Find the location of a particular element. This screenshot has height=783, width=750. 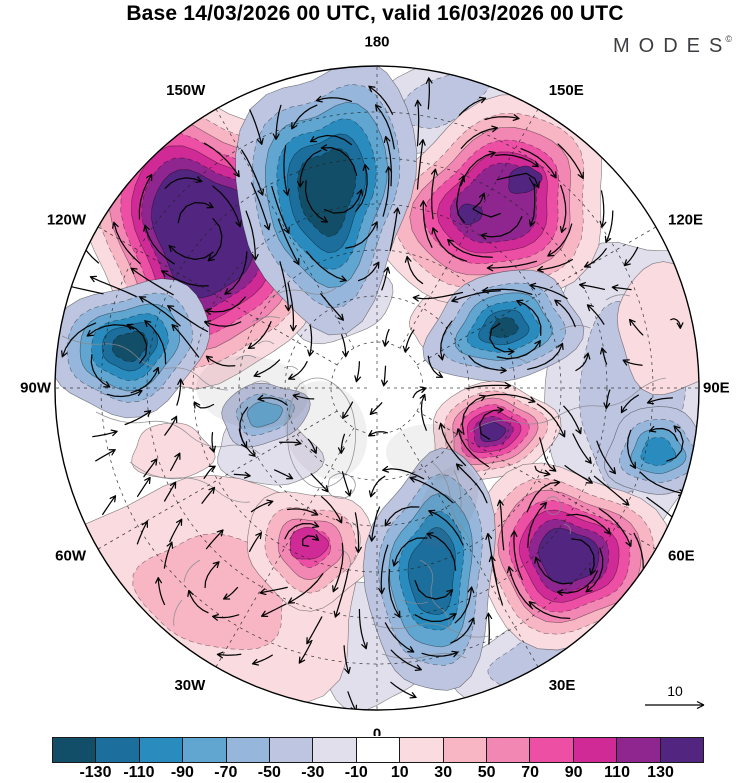

lon-label-0: 0 is located at coordinates (377, 731).